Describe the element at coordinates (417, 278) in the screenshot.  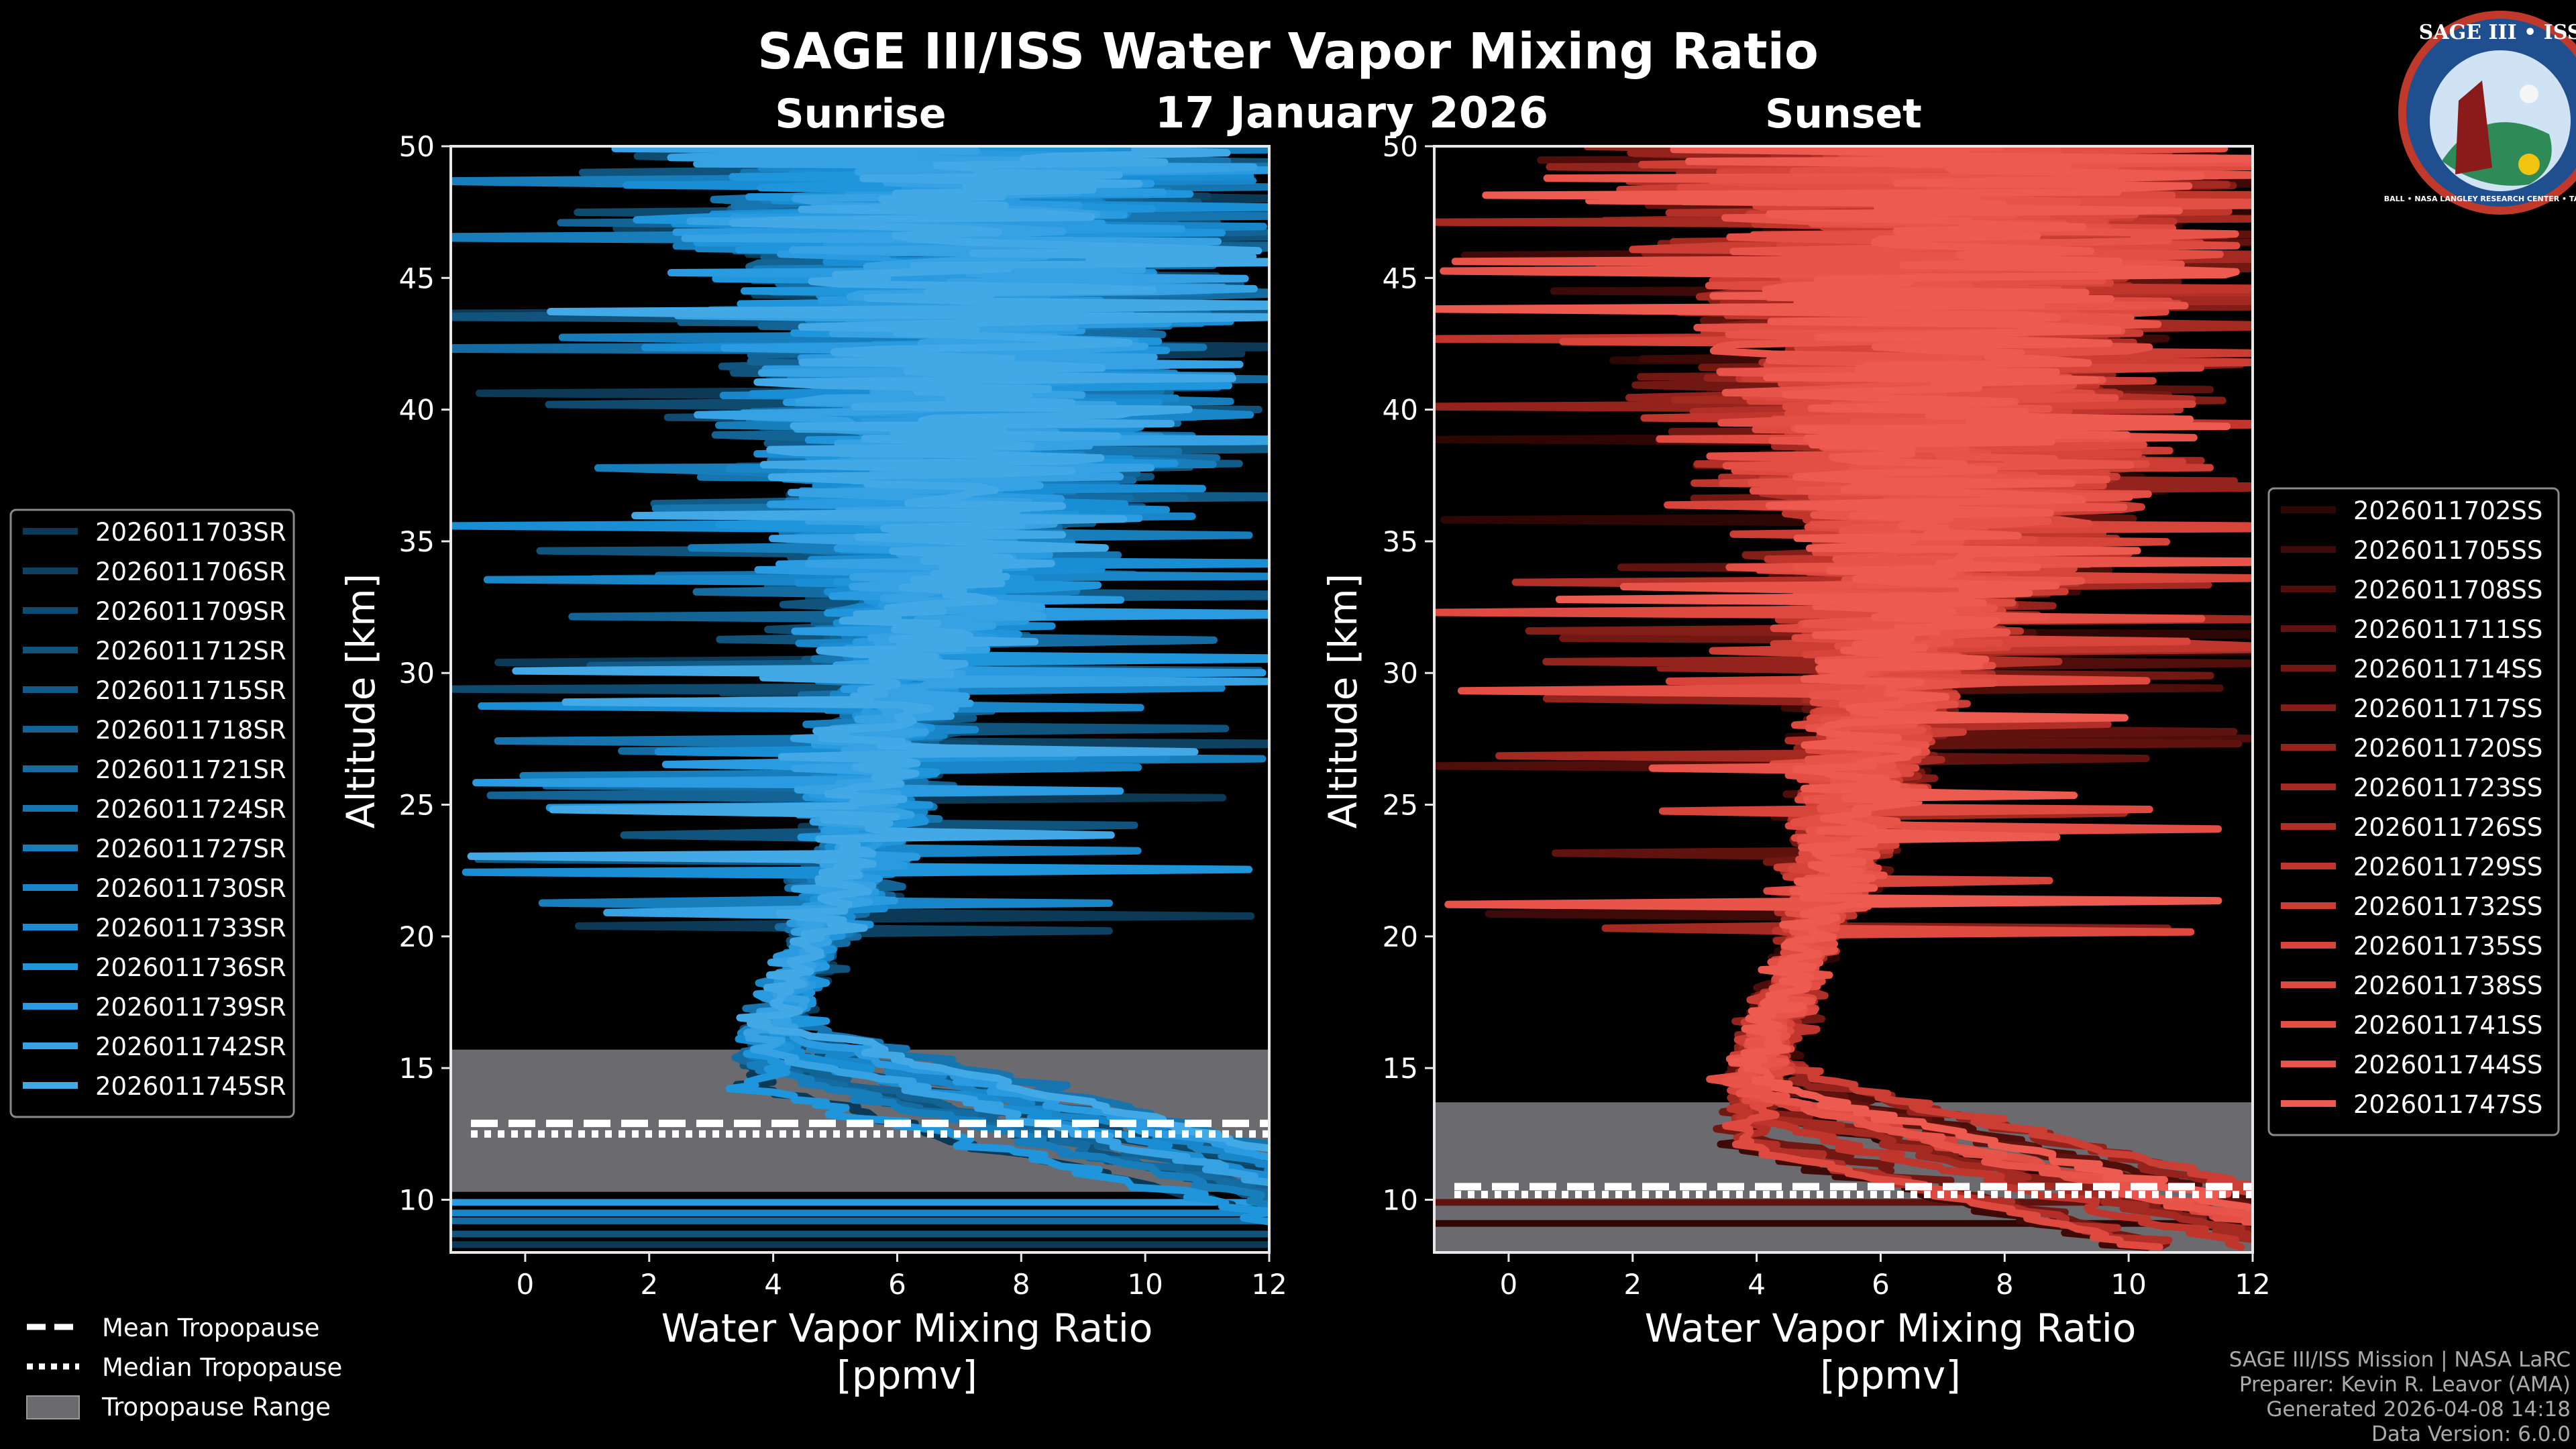
I see `sunrise-y-tick-label: 45` at that location.